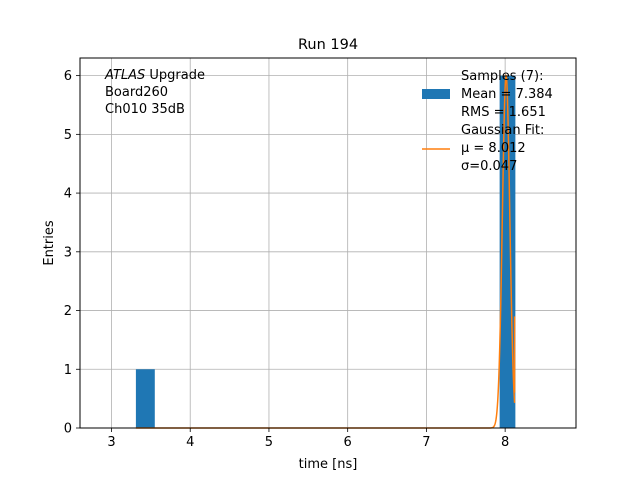 The height and width of the screenshot is (480, 640). What do you see at coordinates (493, 148) in the screenshot?
I see `legend-entry-line: μ = 8.012` at bounding box center [493, 148].